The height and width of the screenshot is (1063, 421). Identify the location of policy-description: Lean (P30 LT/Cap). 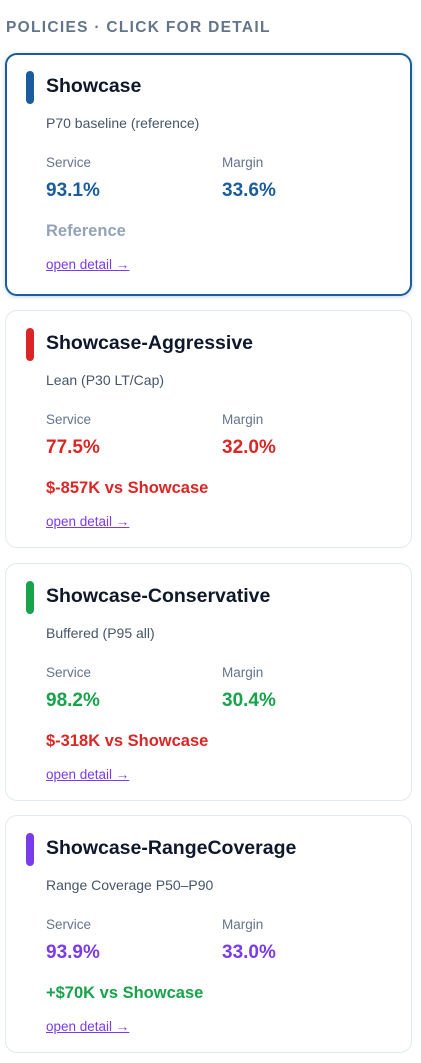
(105, 380).